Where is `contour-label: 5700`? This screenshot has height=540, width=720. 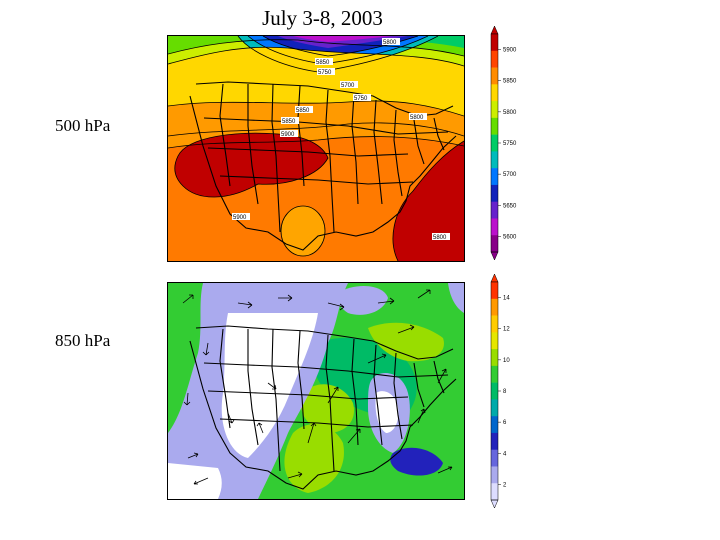 contour-label: 5700 is located at coordinates (348, 86).